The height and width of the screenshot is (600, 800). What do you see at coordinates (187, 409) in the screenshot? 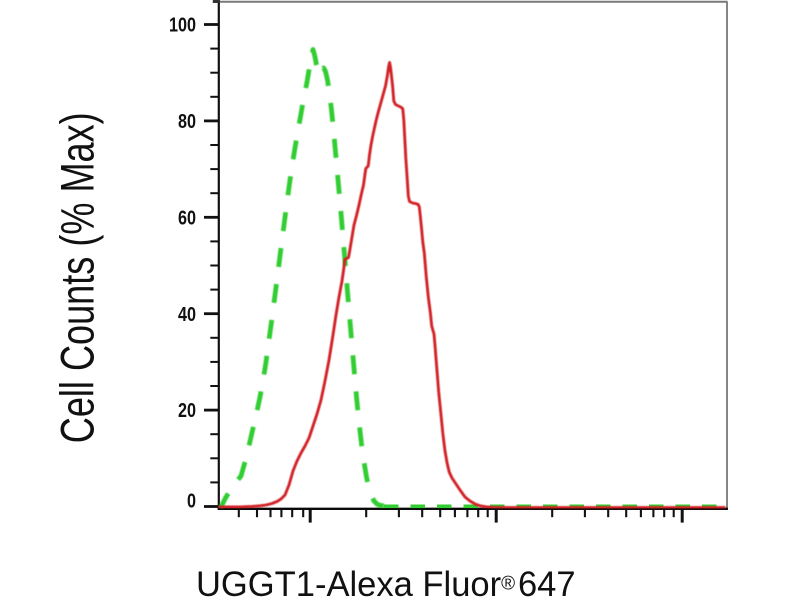
I see `svg-text: 20` at bounding box center [187, 409].